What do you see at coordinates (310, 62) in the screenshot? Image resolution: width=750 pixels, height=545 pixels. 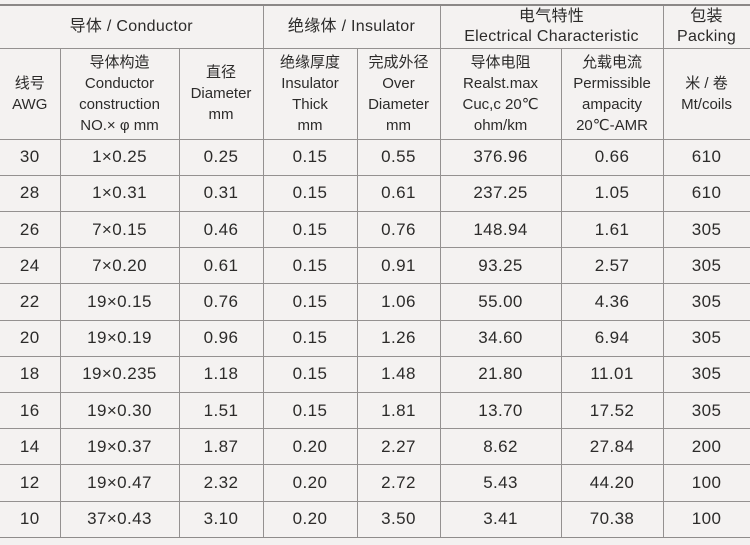 I see `text-line: 绝缘厚度` at bounding box center [310, 62].